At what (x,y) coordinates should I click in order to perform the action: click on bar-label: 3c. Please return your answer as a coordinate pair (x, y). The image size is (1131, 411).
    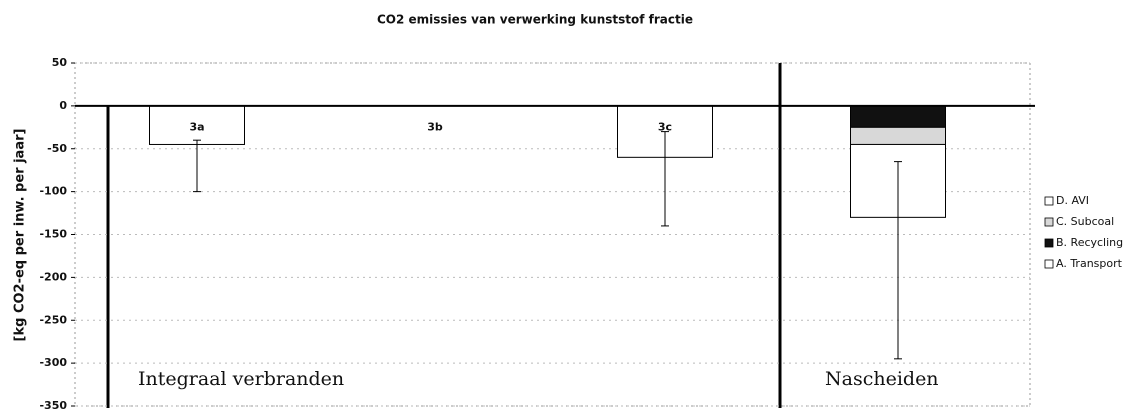
    Looking at the image, I should click on (665, 126).